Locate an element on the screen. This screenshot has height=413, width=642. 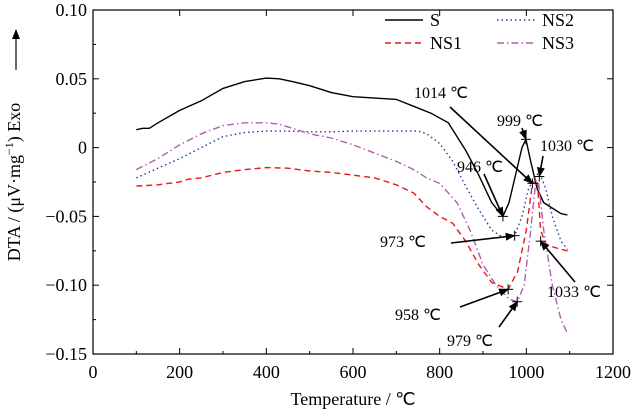
peak-annotation-label: 1033 ℃ is located at coordinates (574, 292).